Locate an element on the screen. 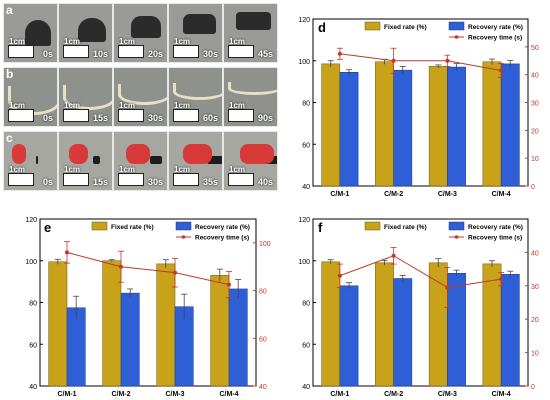 Image resolution: width=550 pixels, height=400 pixels. legend-label-time: Recovery time (s) is located at coordinates (495, 38).